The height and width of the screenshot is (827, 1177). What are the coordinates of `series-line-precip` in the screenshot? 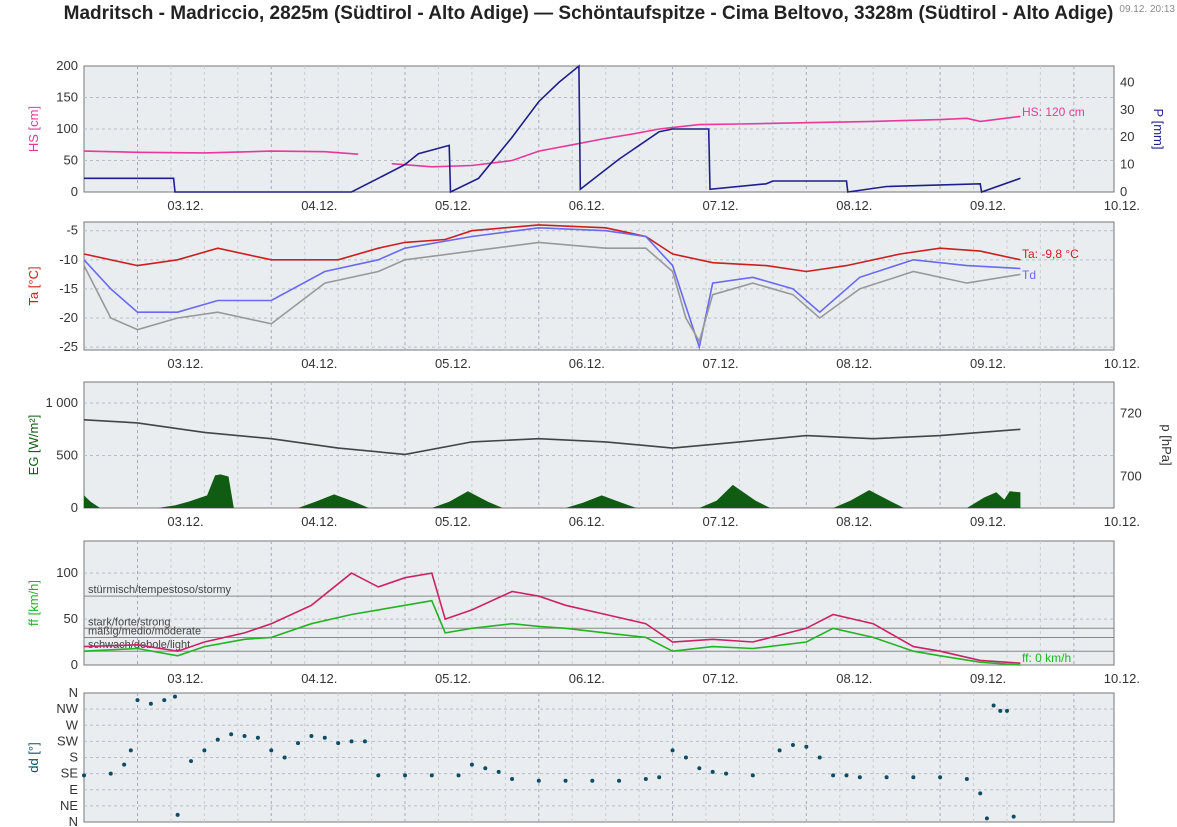 It's located at (552, 129).